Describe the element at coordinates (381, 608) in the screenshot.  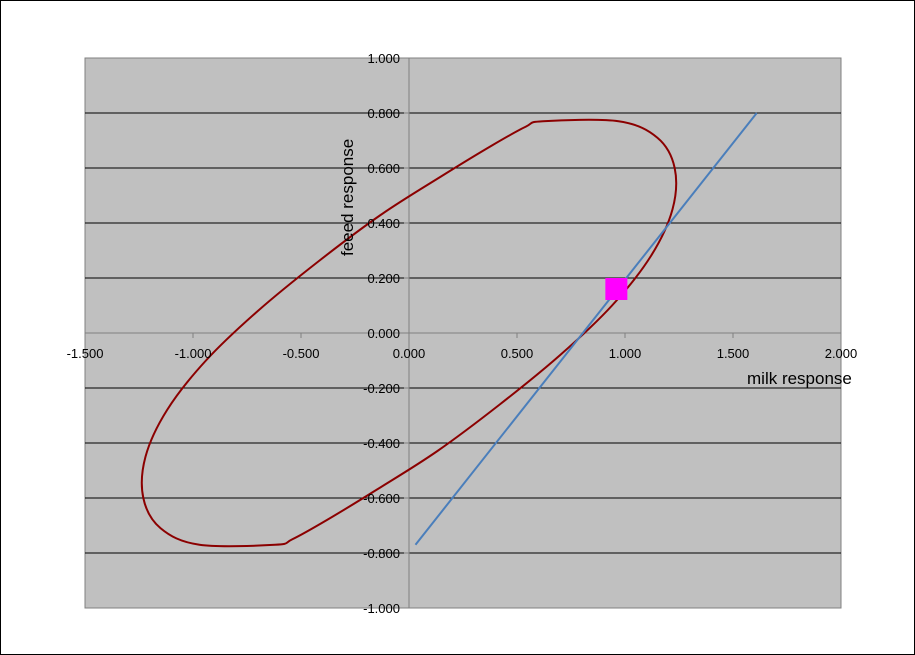
I see `y-tick-label: -1.000` at that location.